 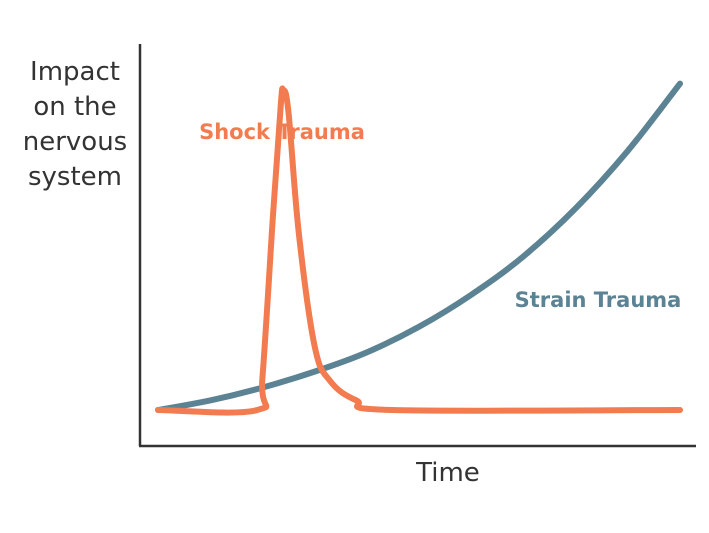 I want to click on x-axis-label: Time, so click(x=447, y=473).